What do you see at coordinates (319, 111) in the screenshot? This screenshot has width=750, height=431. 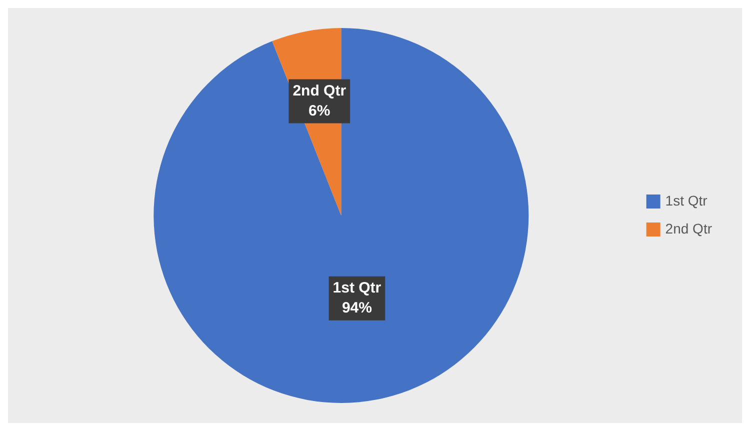 I see `data-label: 6%` at bounding box center [319, 111].